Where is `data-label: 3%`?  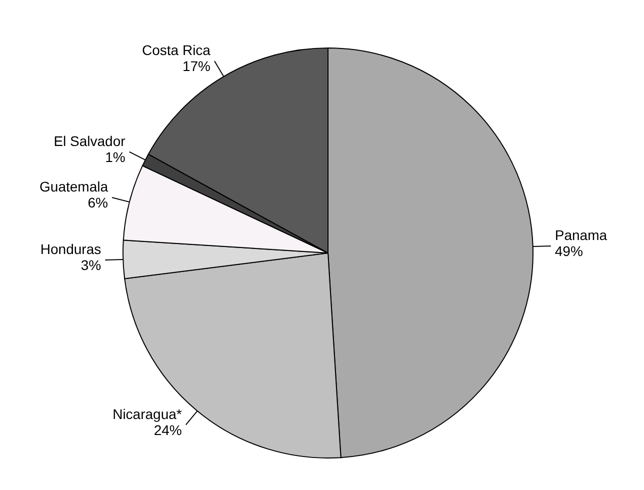
data-label: 3% is located at coordinates (91, 265).